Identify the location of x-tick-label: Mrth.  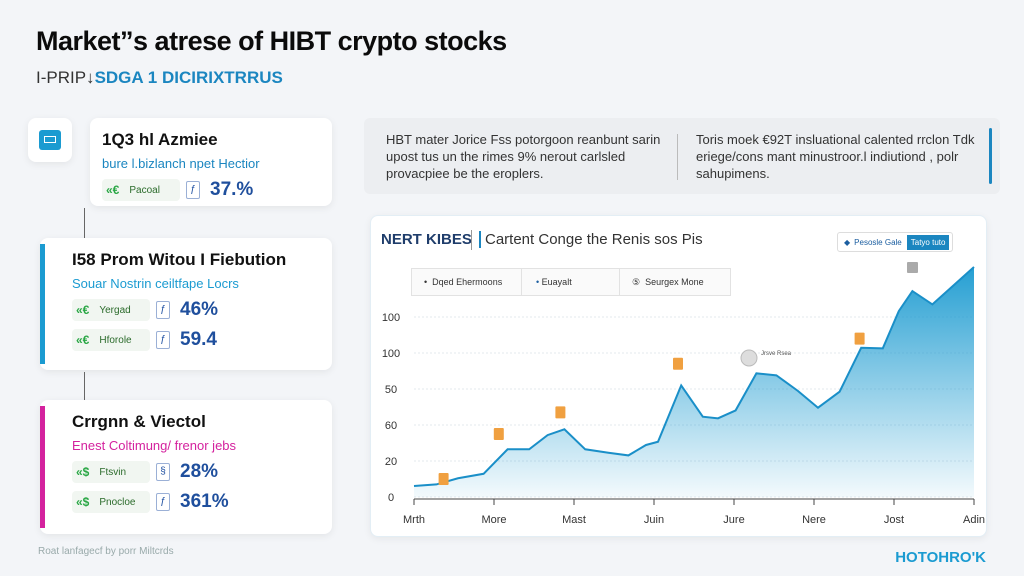
(414, 520).